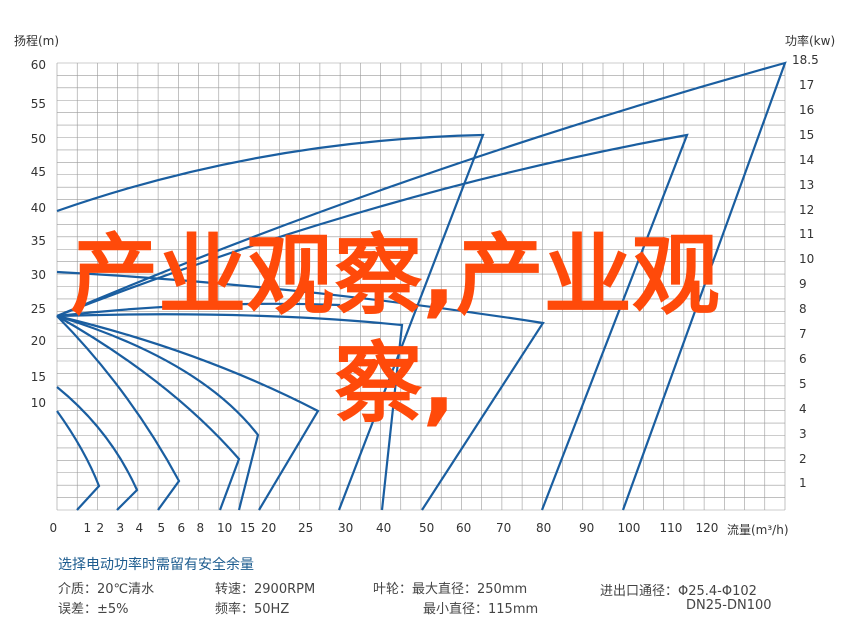  What do you see at coordinates (269, 528) in the screenshot?
I see `x-tick: 20` at bounding box center [269, 528].